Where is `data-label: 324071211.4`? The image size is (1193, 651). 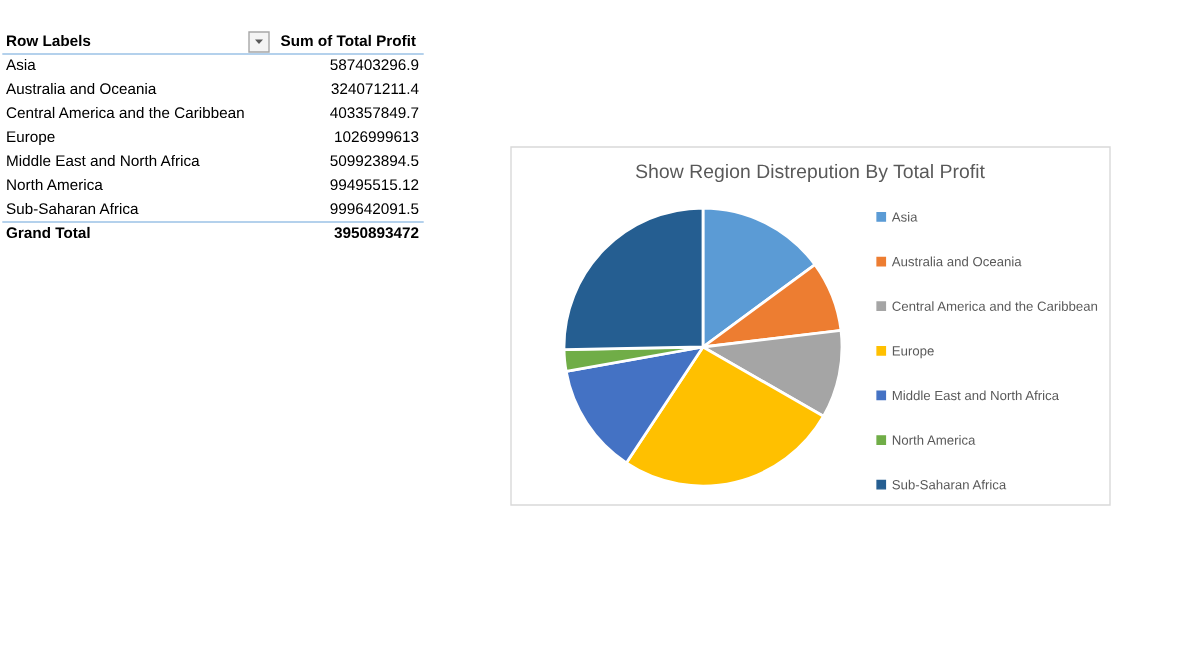
data-label: 324071211.4 is located at coordinates (375, 89).